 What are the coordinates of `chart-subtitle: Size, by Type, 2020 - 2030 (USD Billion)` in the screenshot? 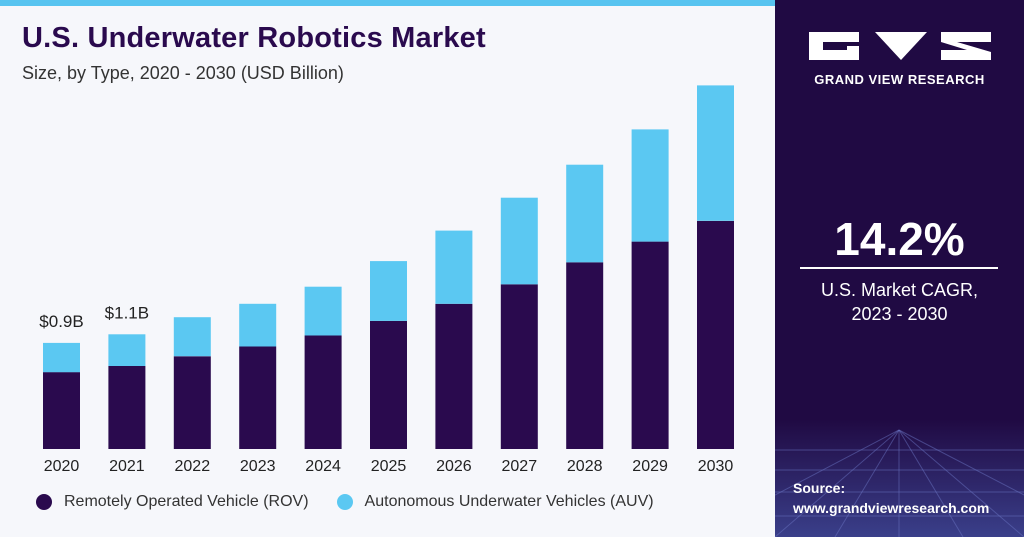 It's located at (183, 73).